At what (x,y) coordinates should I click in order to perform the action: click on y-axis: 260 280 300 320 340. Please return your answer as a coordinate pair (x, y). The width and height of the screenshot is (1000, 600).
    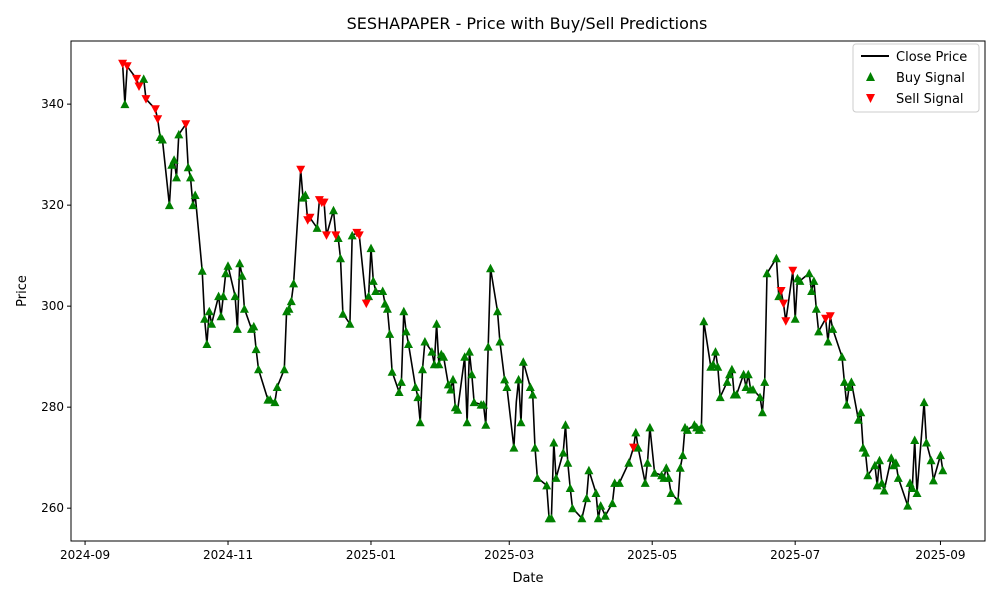
    Looking at the image, I should click on (56, 306).